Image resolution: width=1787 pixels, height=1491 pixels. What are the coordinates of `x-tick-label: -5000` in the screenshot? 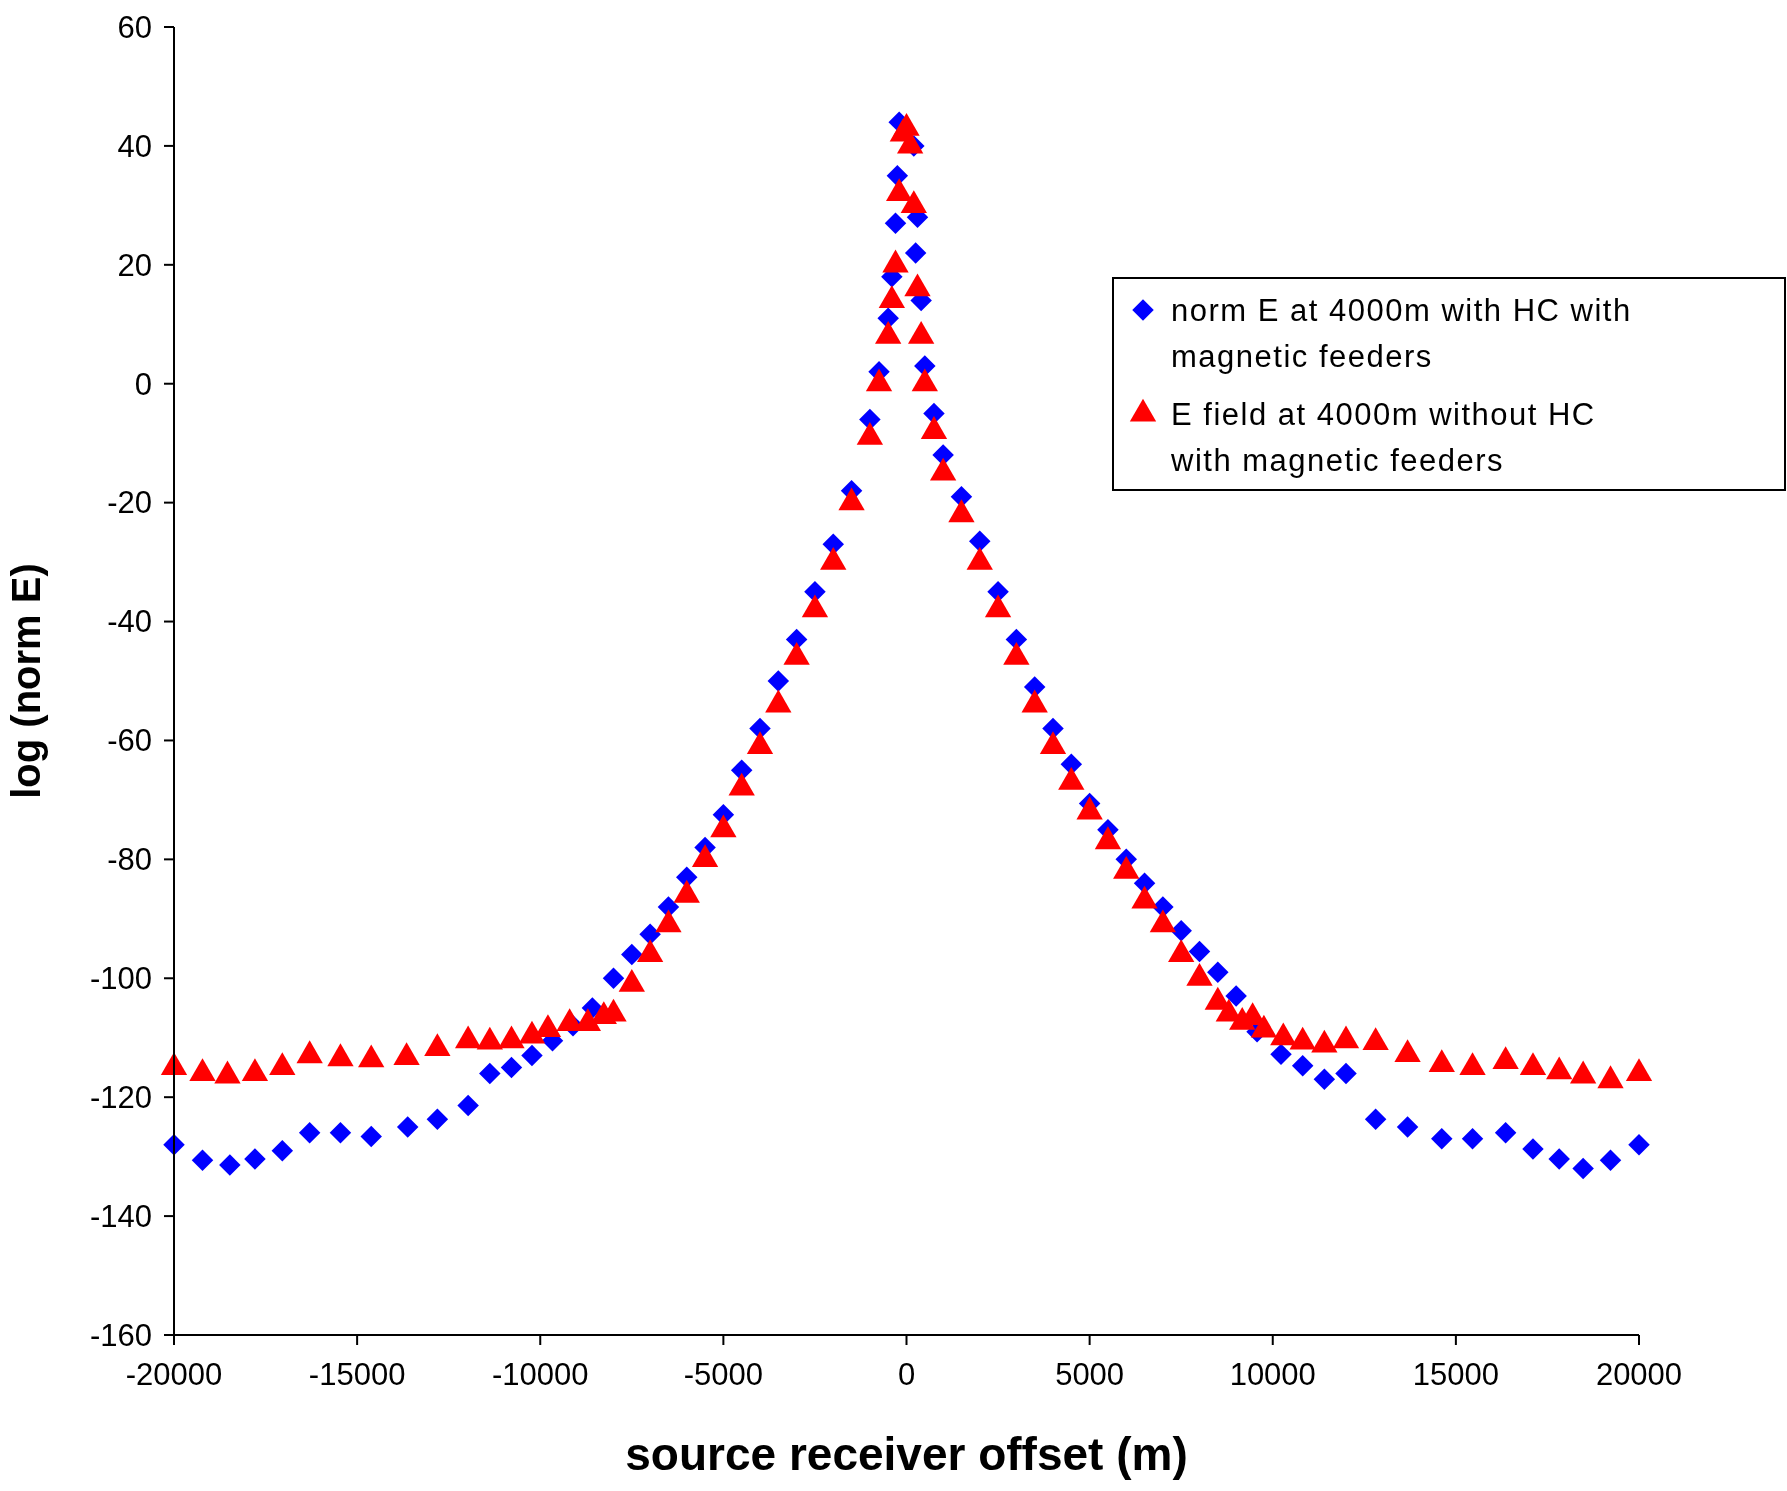 It's located at (723, 1374).